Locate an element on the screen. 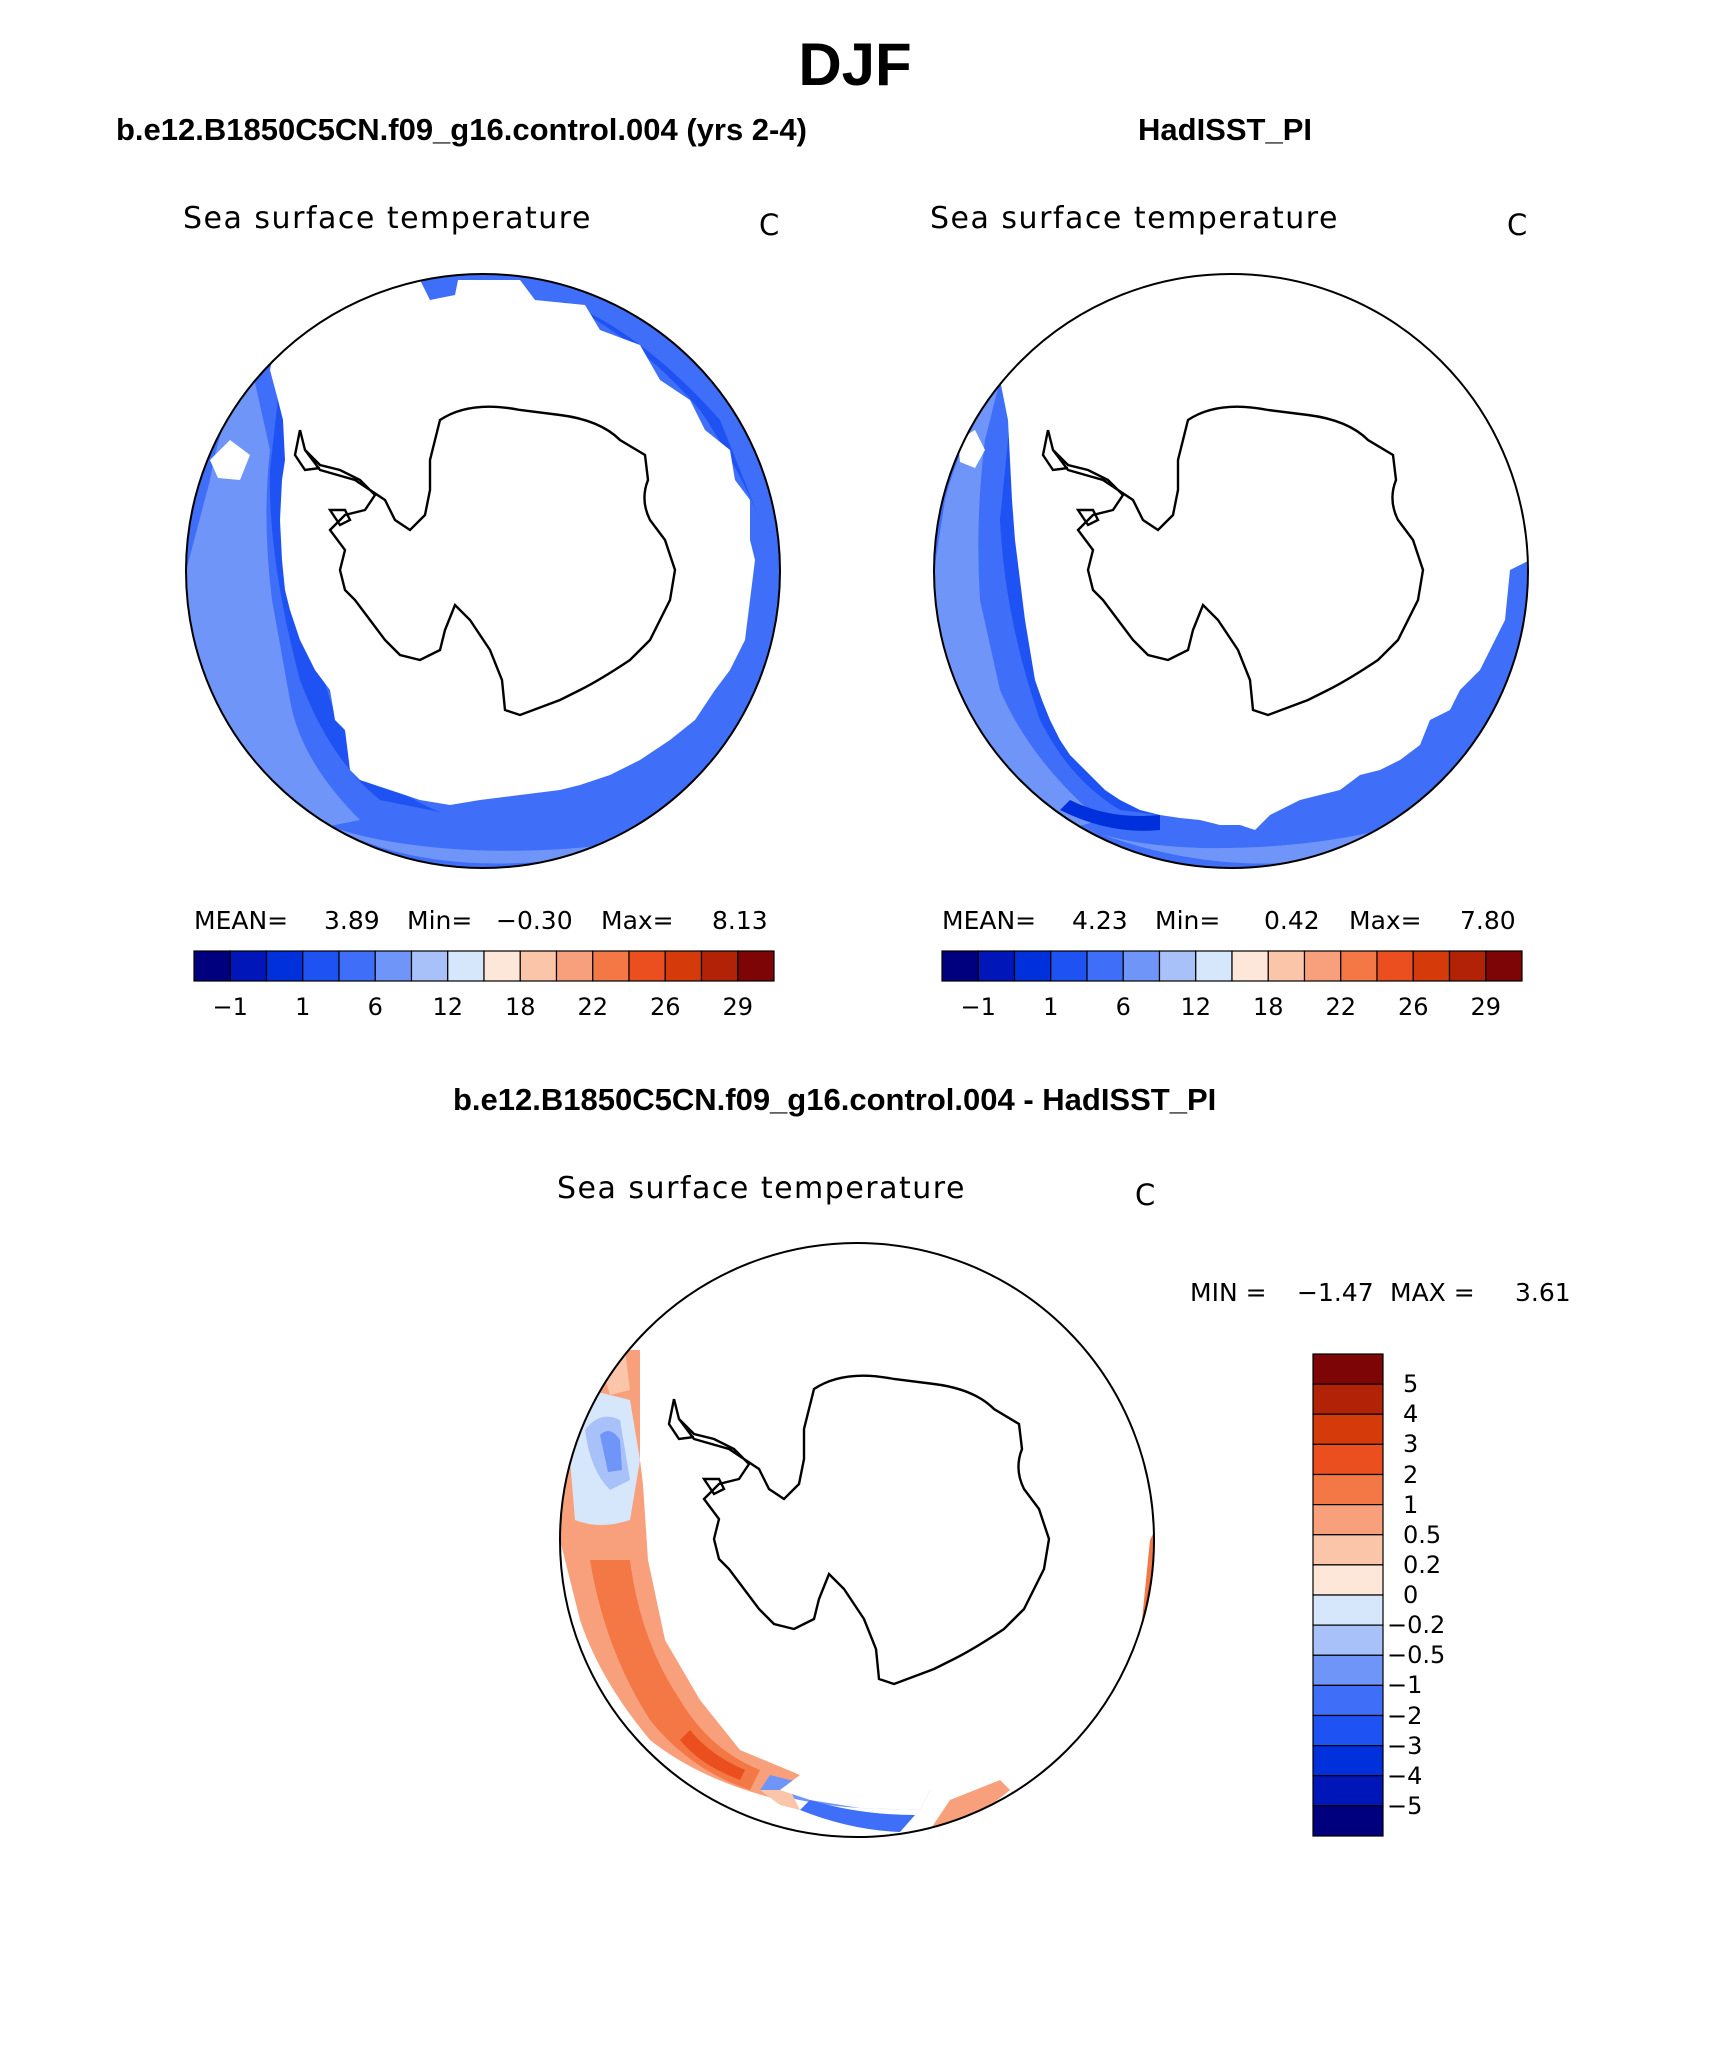 The image size is (1710, 2061). obs-colorbar-tick-label: 22 is located at coordinates (1341, 1007).